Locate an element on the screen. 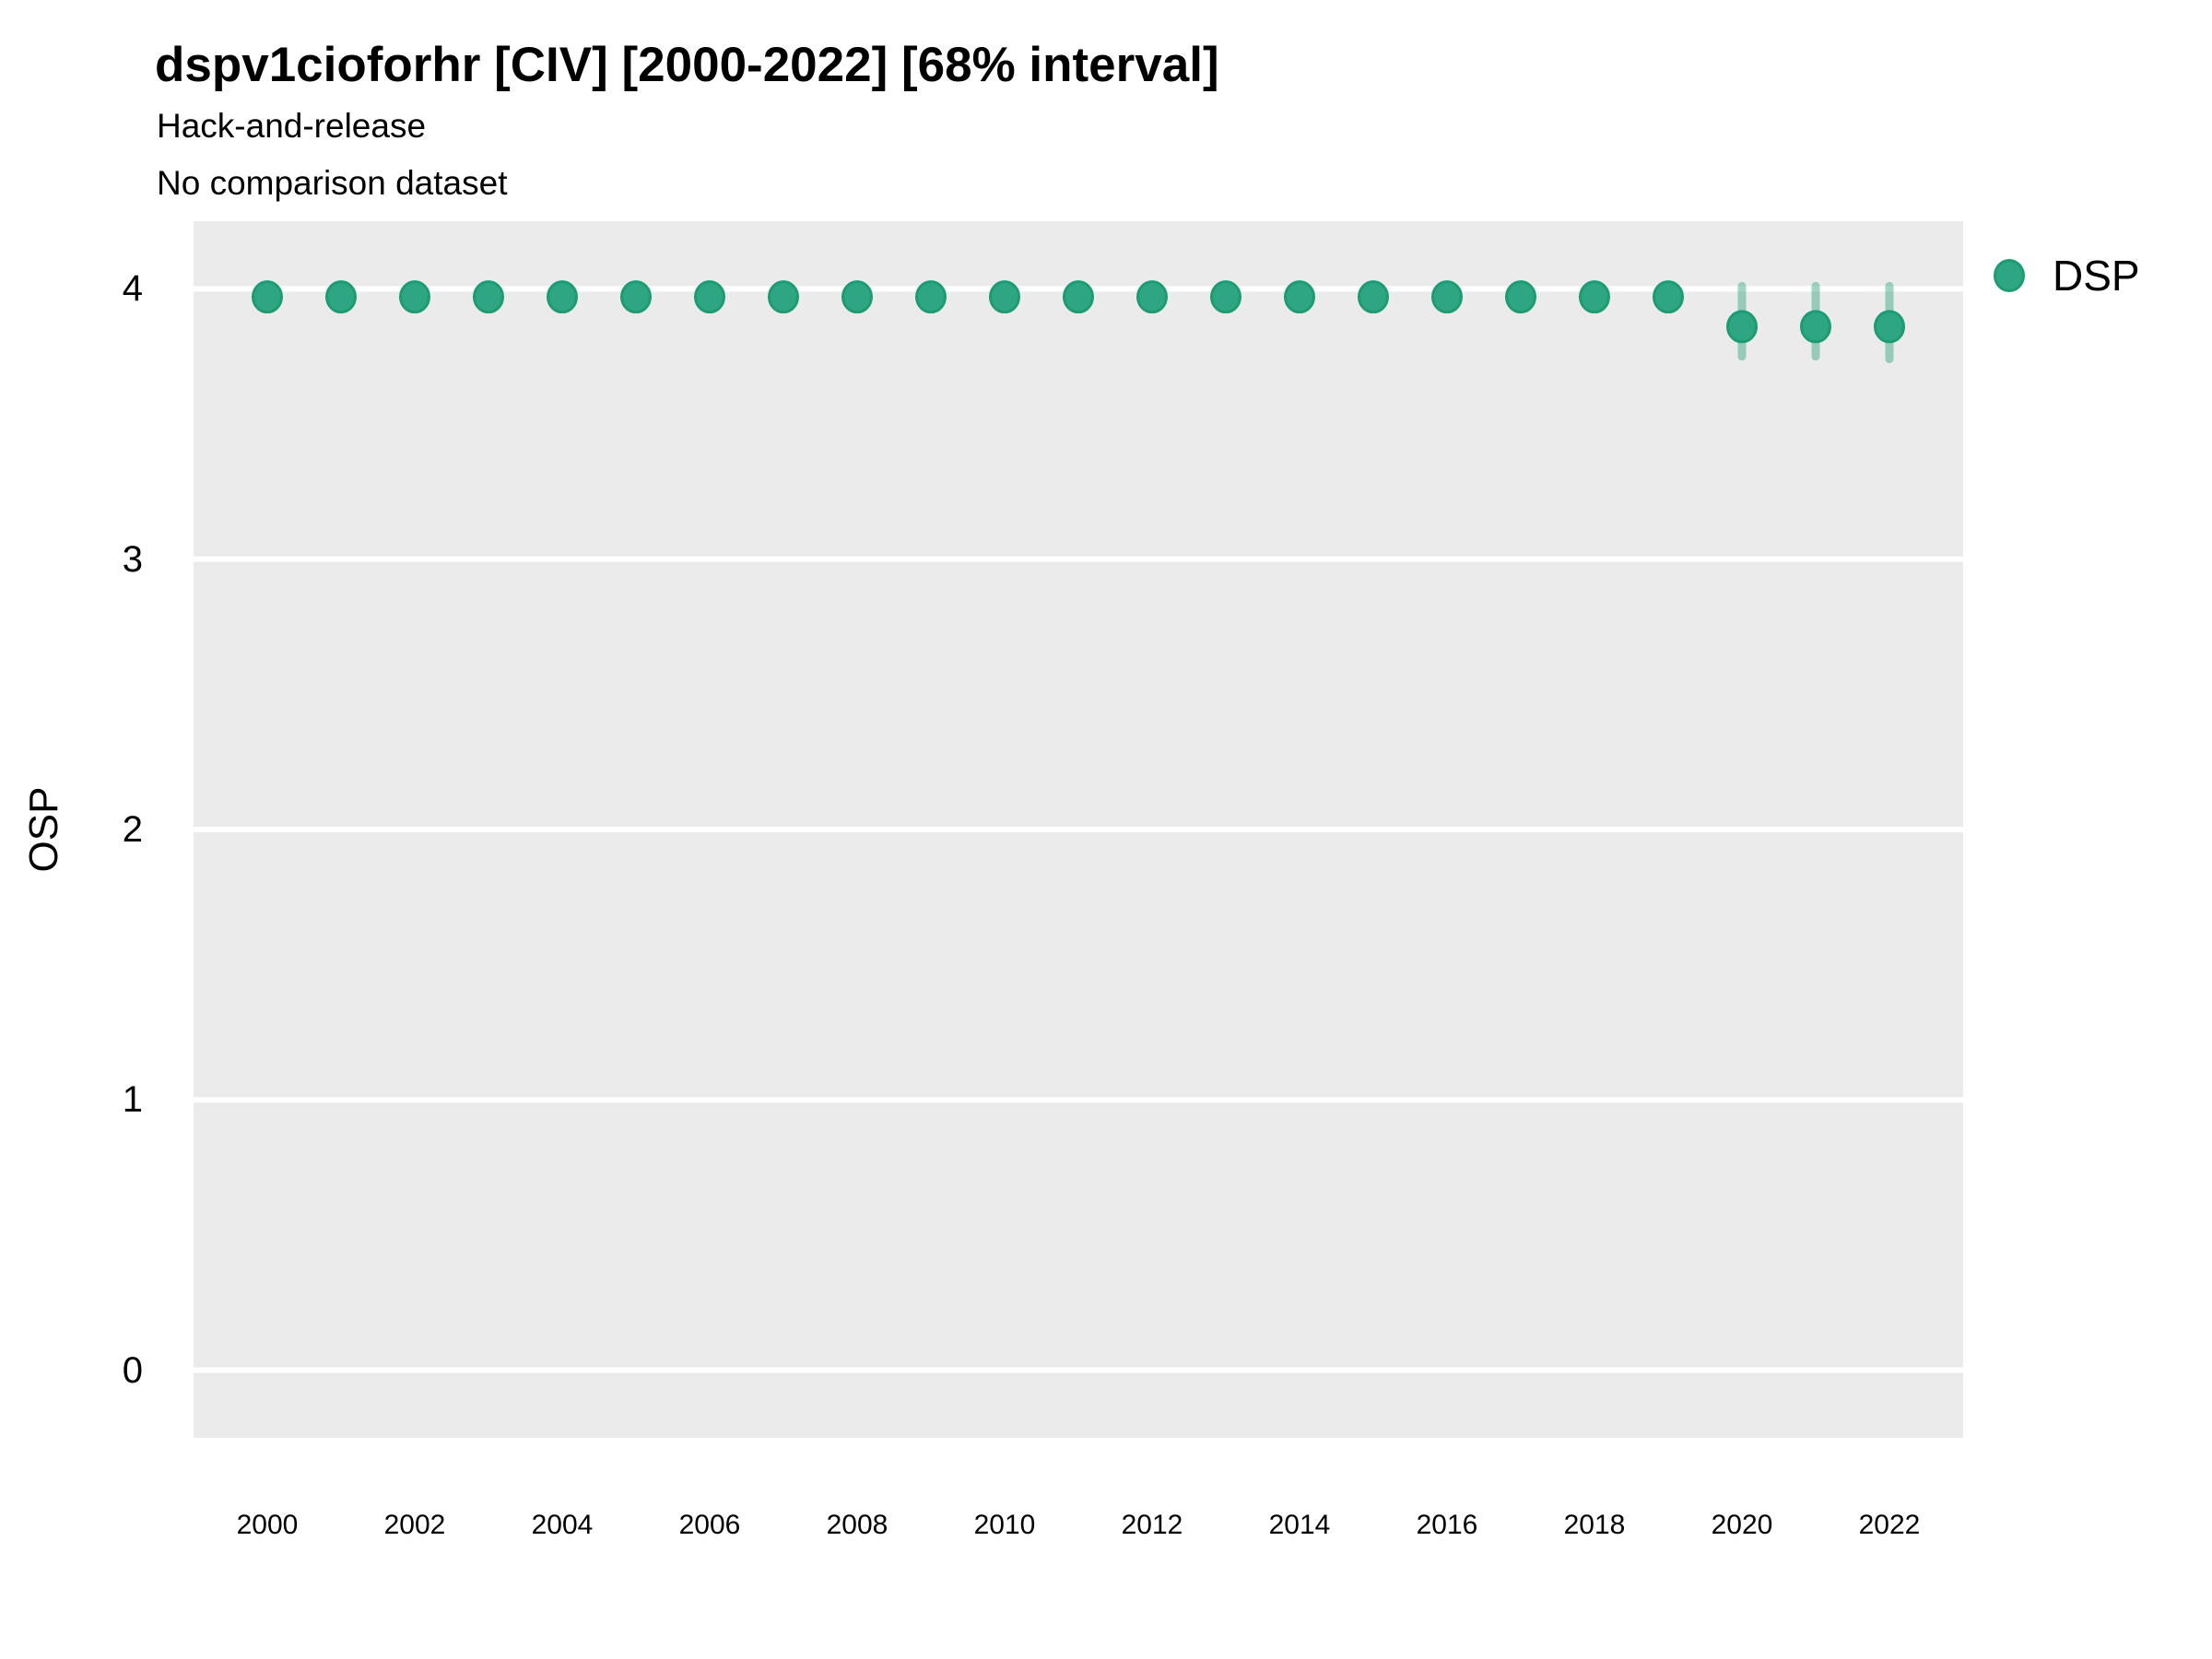 The image size is (2212, 1659). y-tick-label-3: 3 is located at coordinates (132, 559).